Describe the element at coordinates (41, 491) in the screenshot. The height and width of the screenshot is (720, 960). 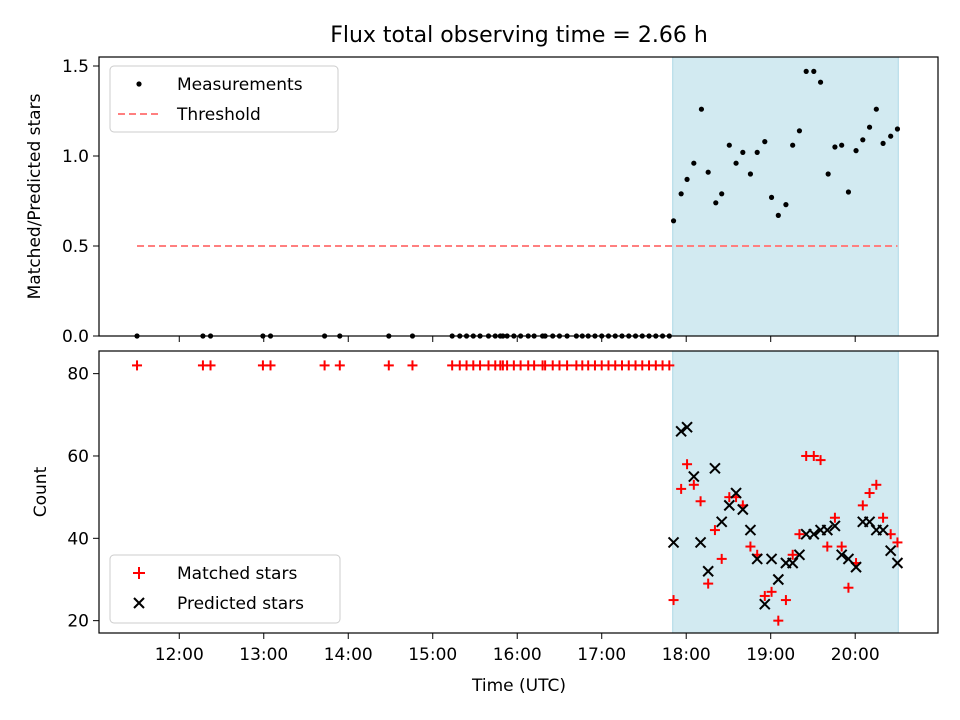
I see `bottom-y-axis-label: Count` at that location.